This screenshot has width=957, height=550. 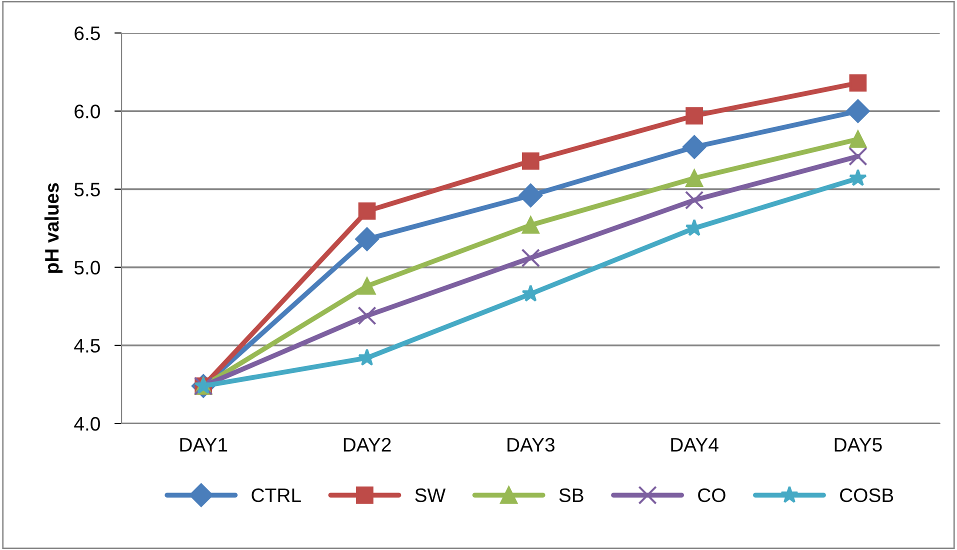 What do you see at coordinates (276, 495) in the screenshot?
I see `legend-label: CTRL` at bounding box center [276, 495].